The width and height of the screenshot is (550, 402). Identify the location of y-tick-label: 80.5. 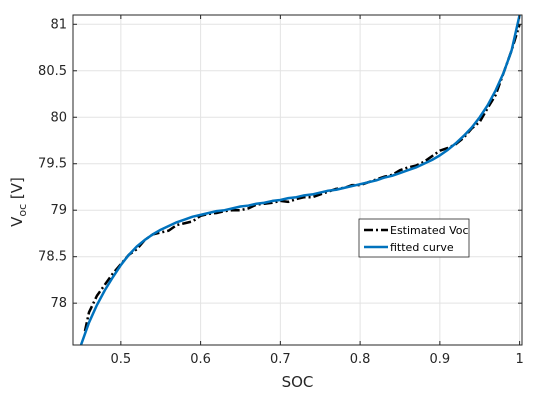
(52, 71).